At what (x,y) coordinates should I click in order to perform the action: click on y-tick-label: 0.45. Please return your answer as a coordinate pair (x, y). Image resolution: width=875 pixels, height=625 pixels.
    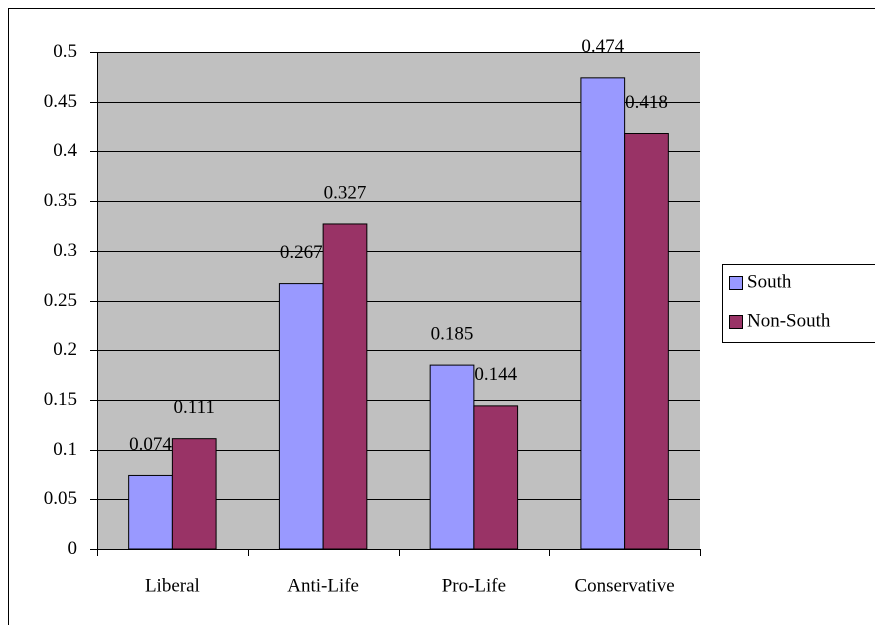
    Looking at the image, I should click on (60, 101).